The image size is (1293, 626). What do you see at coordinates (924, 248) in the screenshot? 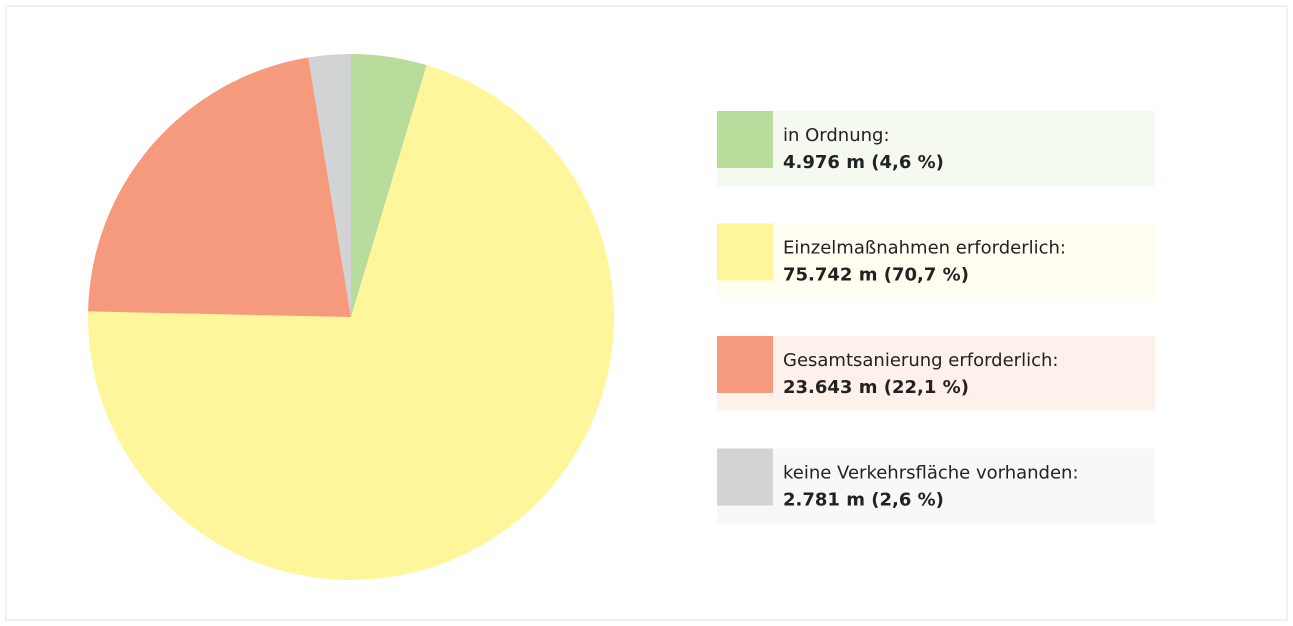
I see `legend-label: Einzelmaßnahmen erforderlich:` at bounding box center [924, 248].